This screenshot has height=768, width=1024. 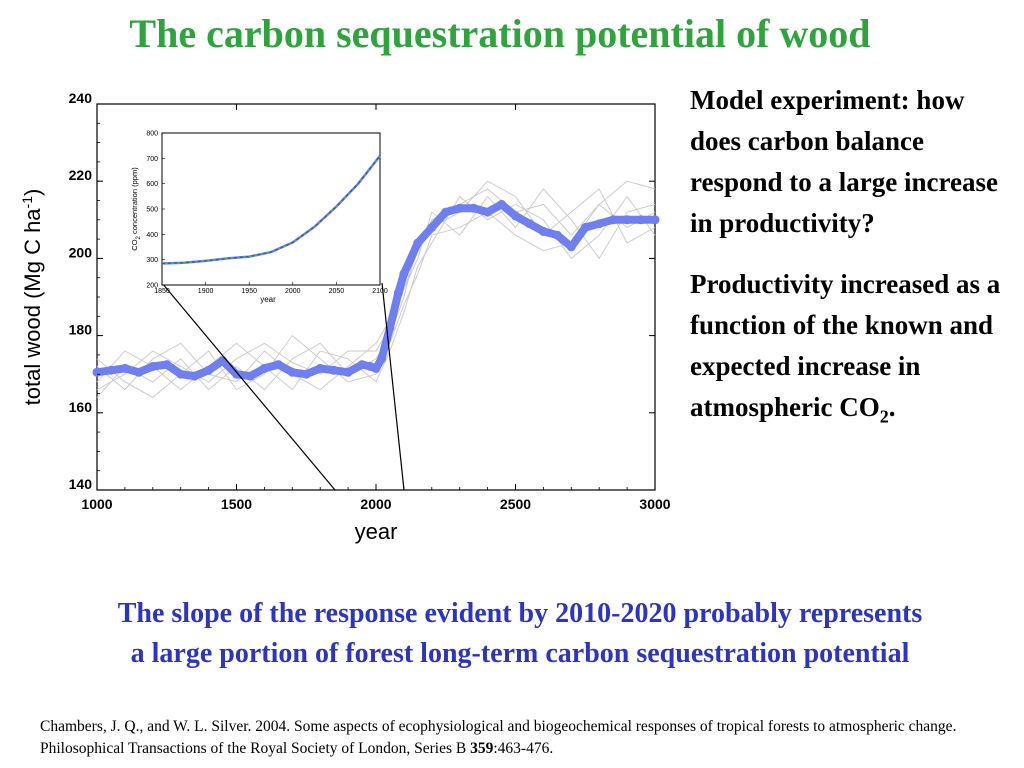 I want to click on inset-y-tick-label: 400, so click(x=152, y=235).